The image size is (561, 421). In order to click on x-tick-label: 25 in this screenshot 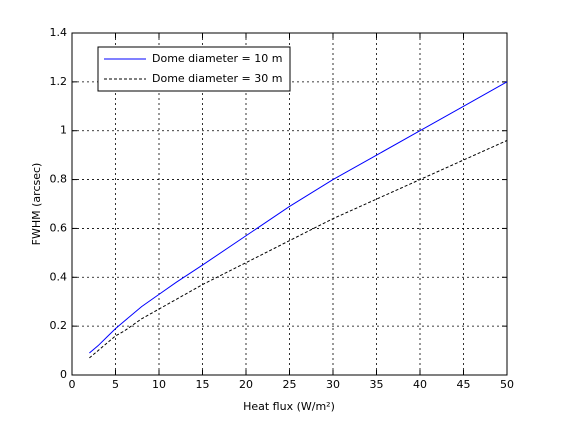, I will do `click(290, 384)`.